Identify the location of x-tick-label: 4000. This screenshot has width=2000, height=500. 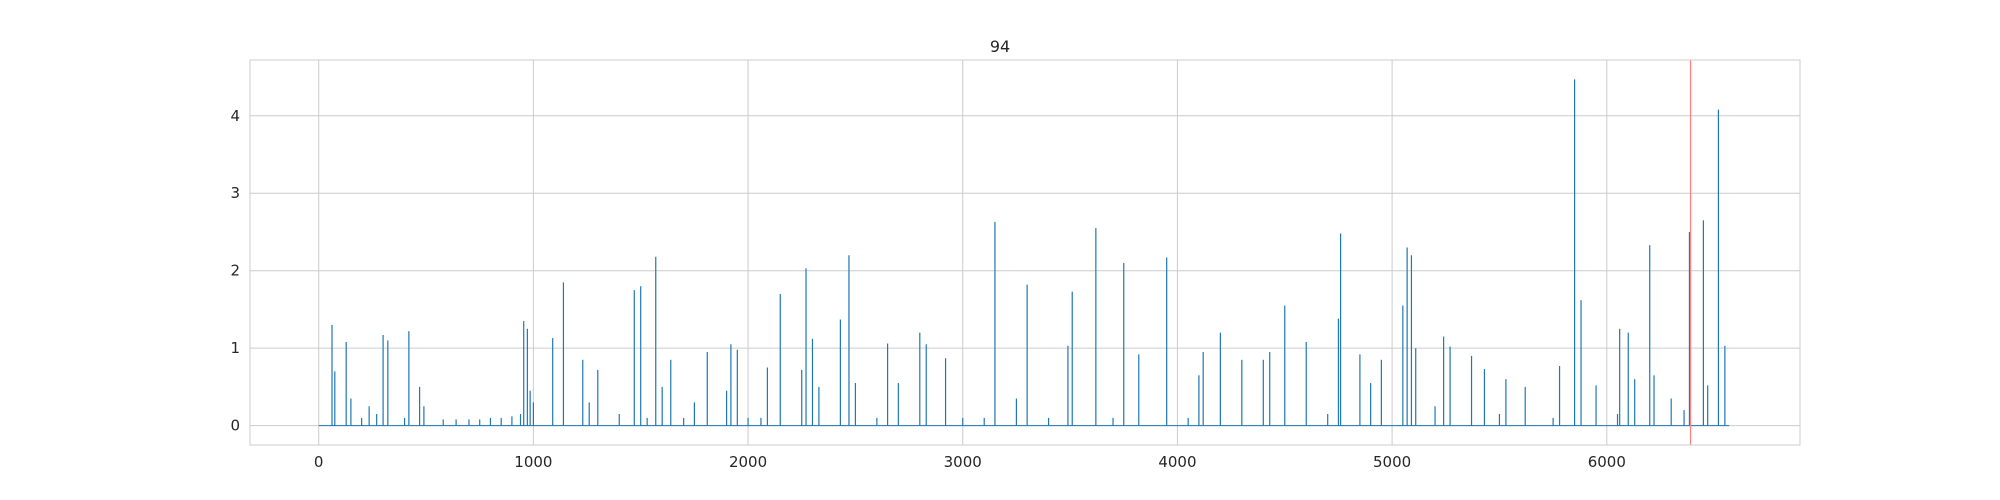
(1177, 462).